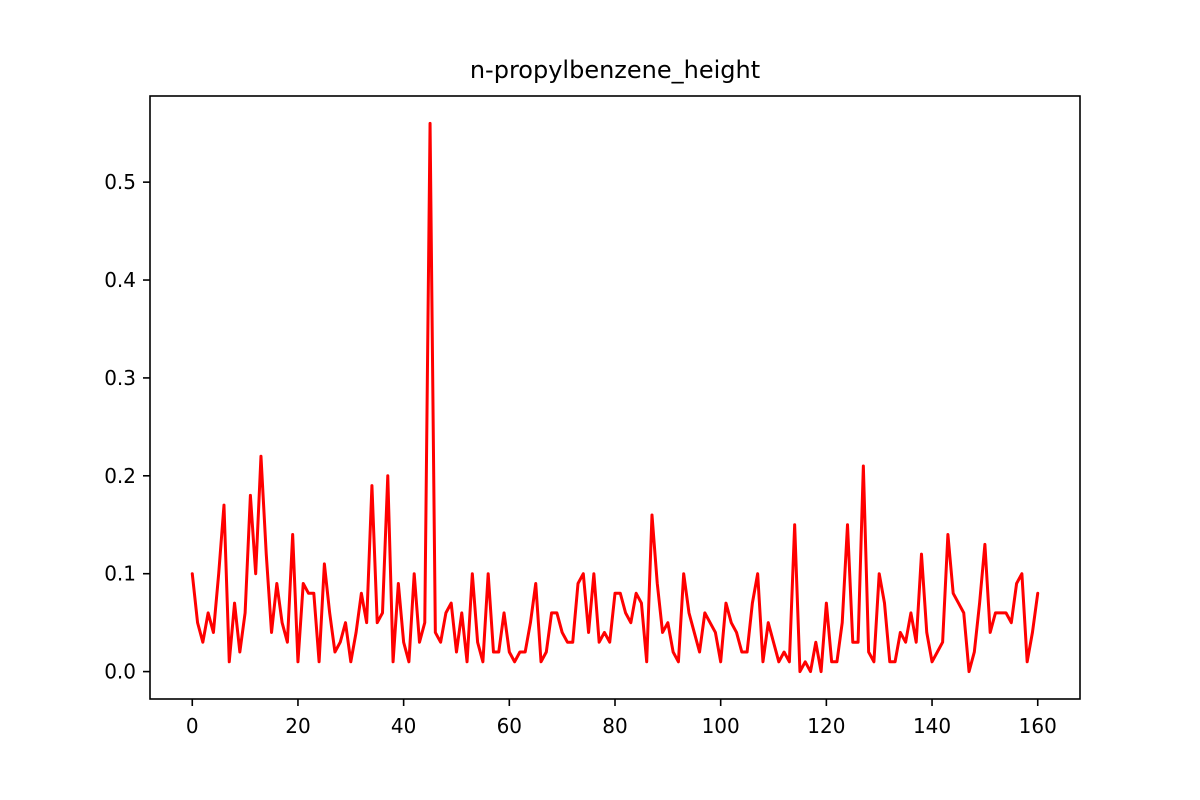  What do you see at coordinates (403, 726) in the screenshot?
I see `x-tick-label: 40` at bounding box center [403, 726].